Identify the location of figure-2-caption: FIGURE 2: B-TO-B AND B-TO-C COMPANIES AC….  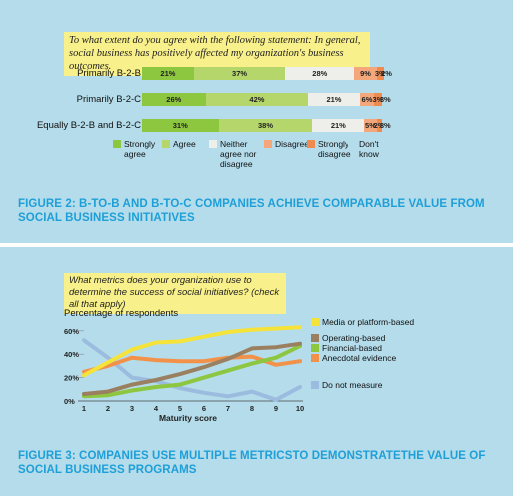
(251, 211).